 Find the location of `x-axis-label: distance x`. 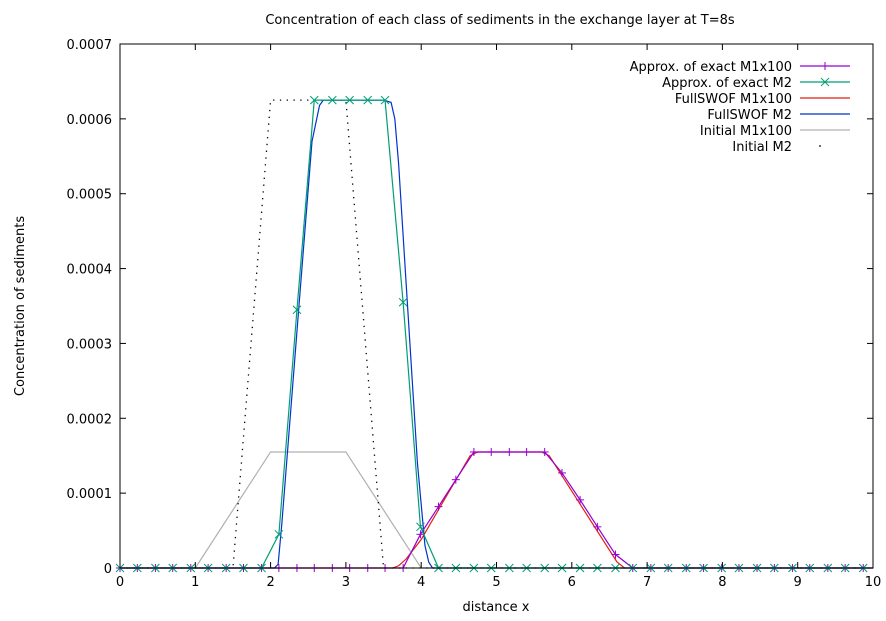

x-axis-label: distance x is located at coordinates (496, 607).